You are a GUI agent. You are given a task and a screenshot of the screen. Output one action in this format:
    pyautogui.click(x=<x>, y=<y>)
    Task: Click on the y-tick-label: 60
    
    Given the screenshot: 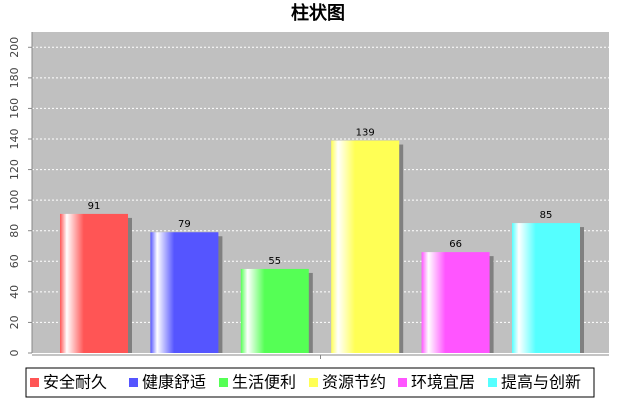 What is the action you would take?
    pyautogui.click(x=14, y=261)
    